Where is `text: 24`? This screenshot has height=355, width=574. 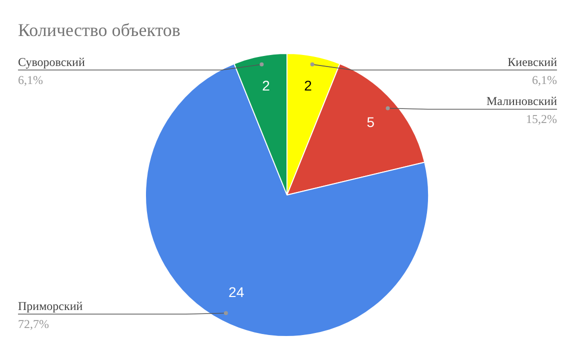
text: 24 is located at coordinates (236, 292).